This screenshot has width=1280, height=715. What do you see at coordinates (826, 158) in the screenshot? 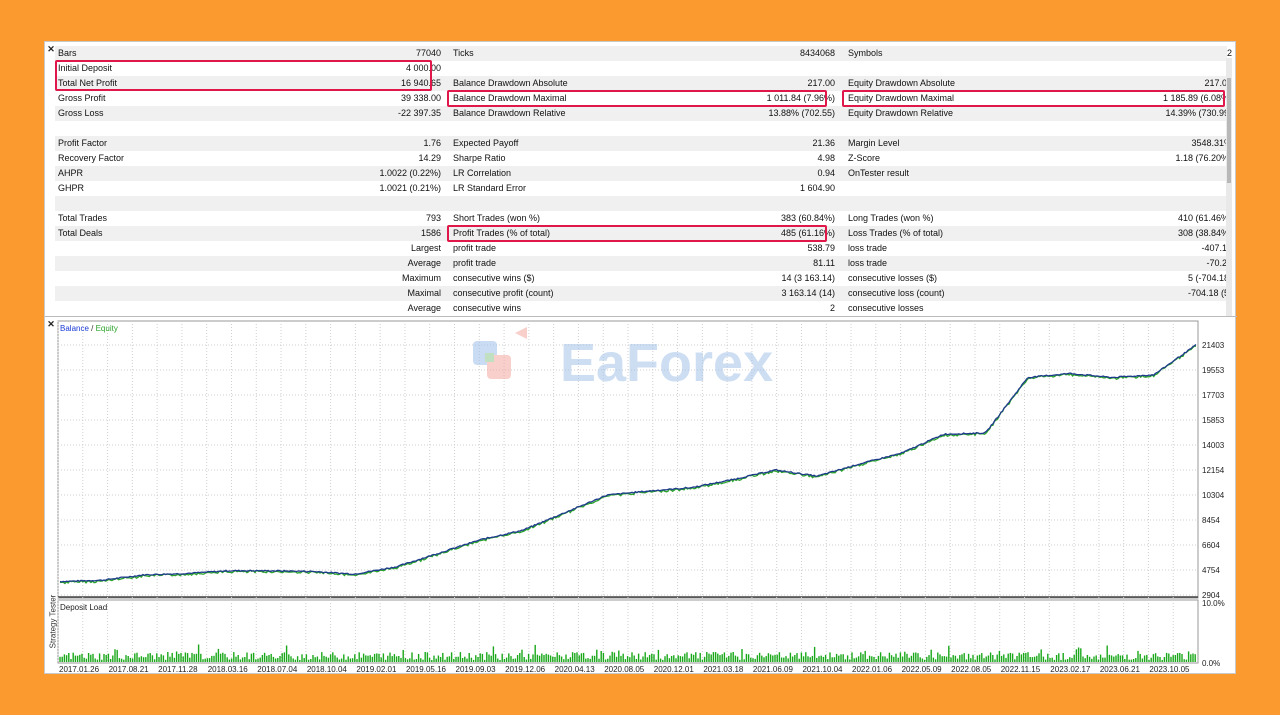
I see `metric-value: 4.98` at bounding box center [826, 158].